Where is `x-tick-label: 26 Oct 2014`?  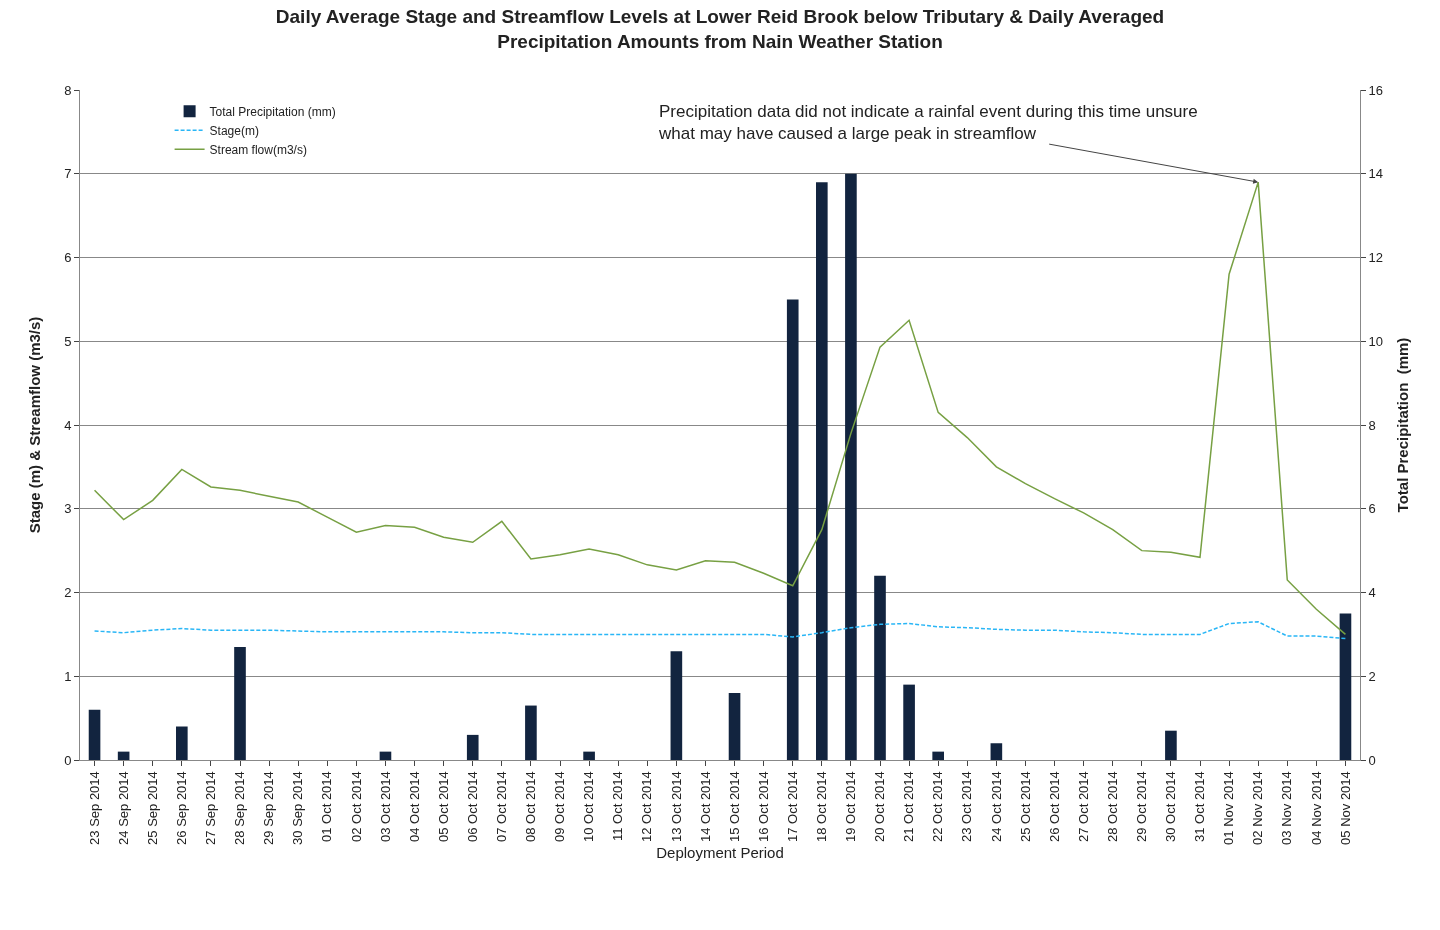
x-tick-label: 26 Oct 2014 is located at coordinates (1054, 807).